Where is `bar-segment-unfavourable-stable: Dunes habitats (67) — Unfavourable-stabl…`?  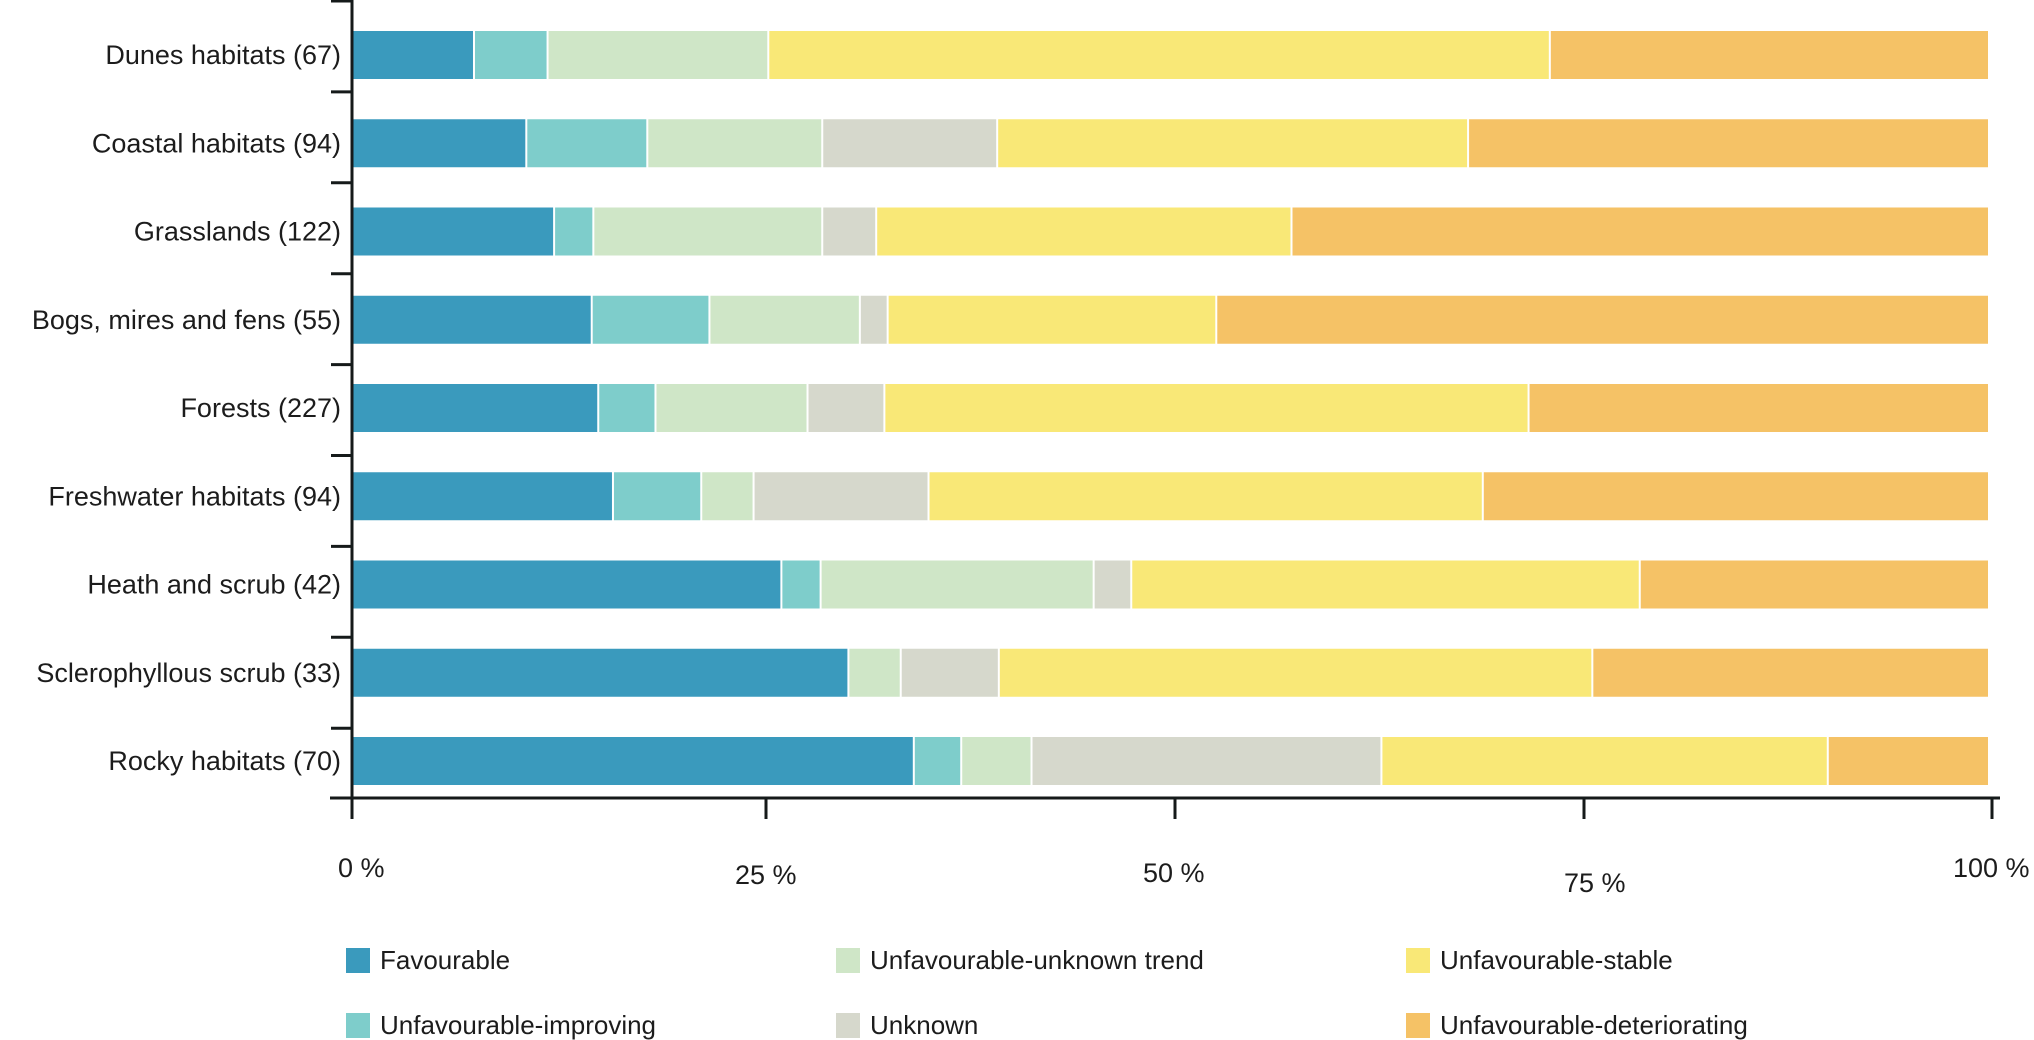 bar-segment-unfavourable-stable: Dunes habitats (67) — Unfavourable-stabl… is located at coordinates (1159, 55).